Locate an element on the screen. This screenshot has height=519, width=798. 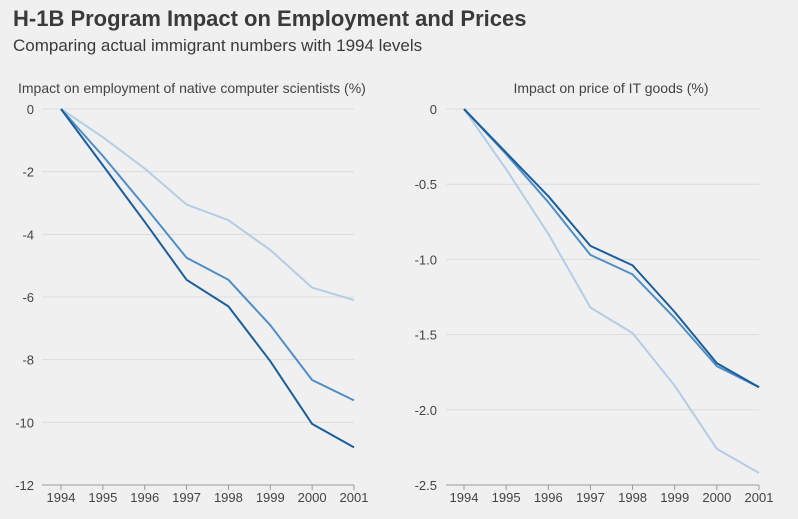
chart2-y-tick-label: -0.5 is located at coordinates (426, 184).